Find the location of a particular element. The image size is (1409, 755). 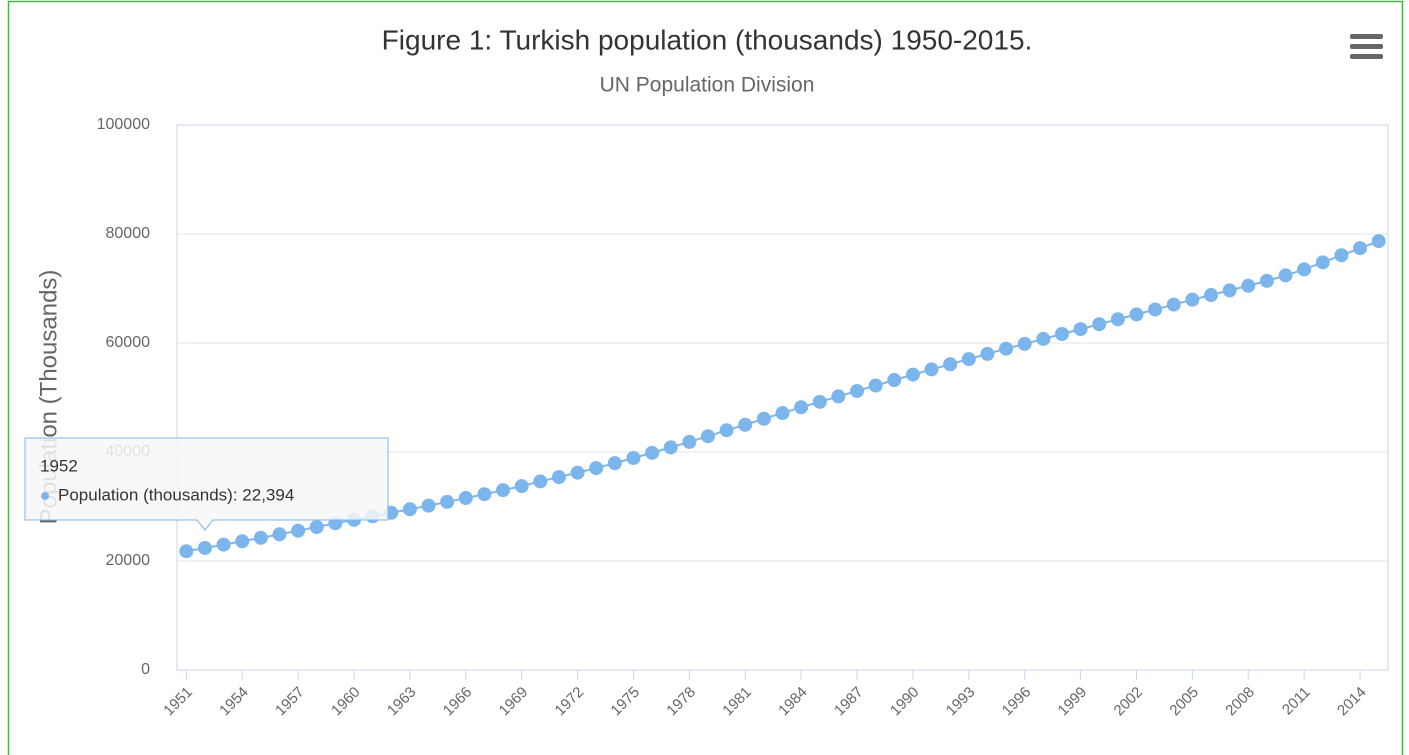

tooltip-box is located at coordinates (206, 484).